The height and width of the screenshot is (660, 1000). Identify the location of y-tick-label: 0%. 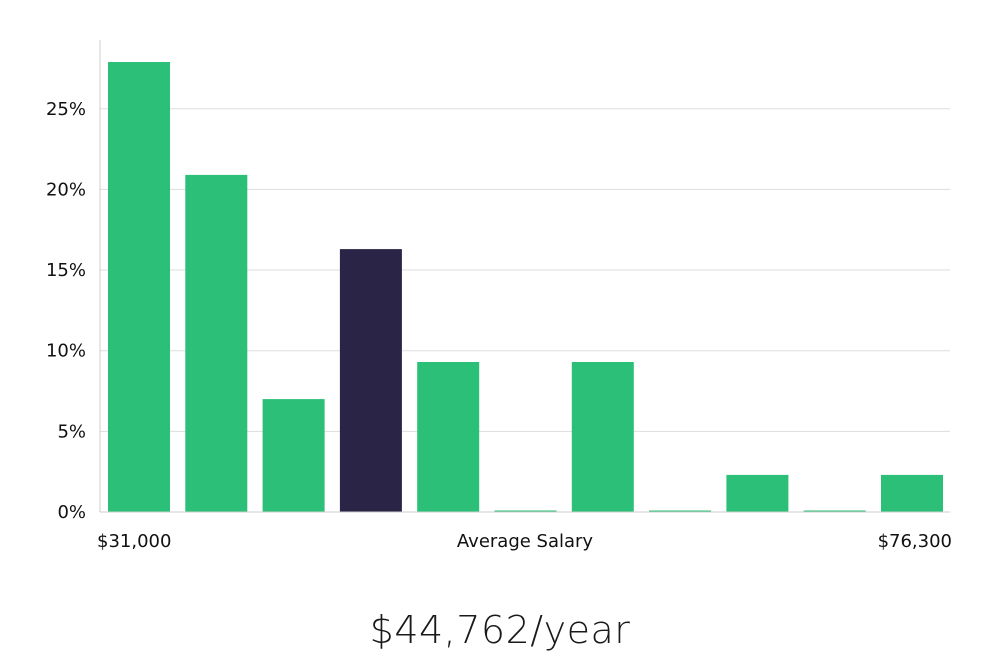
(71, 512).